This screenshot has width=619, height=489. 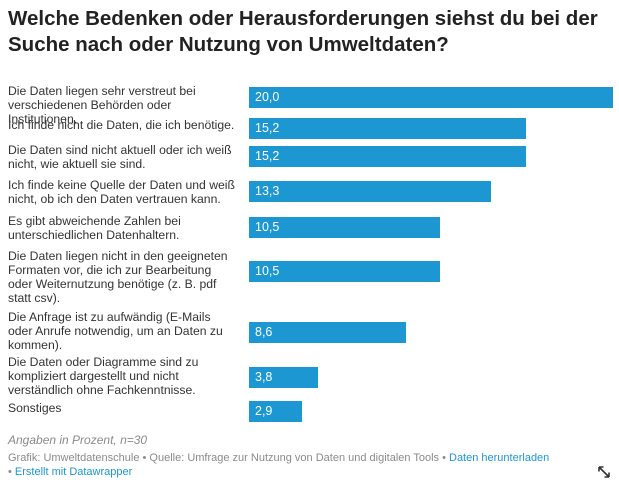 I want to click on download-data-link: Daten herunterladen, so click(x=499, y=458).